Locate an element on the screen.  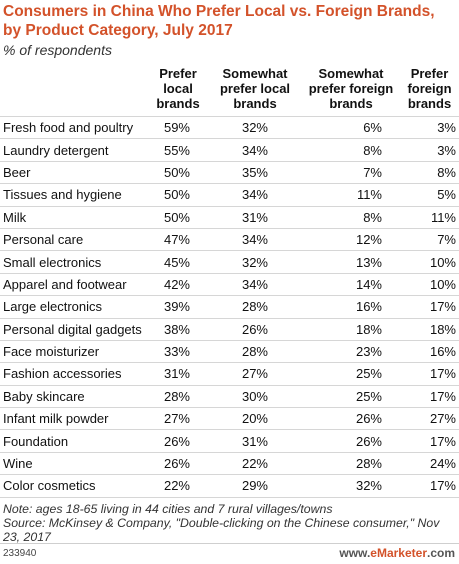
table-row: Fashion accessories 31% 27% 25% 17% is located at coordinates (229, 374).